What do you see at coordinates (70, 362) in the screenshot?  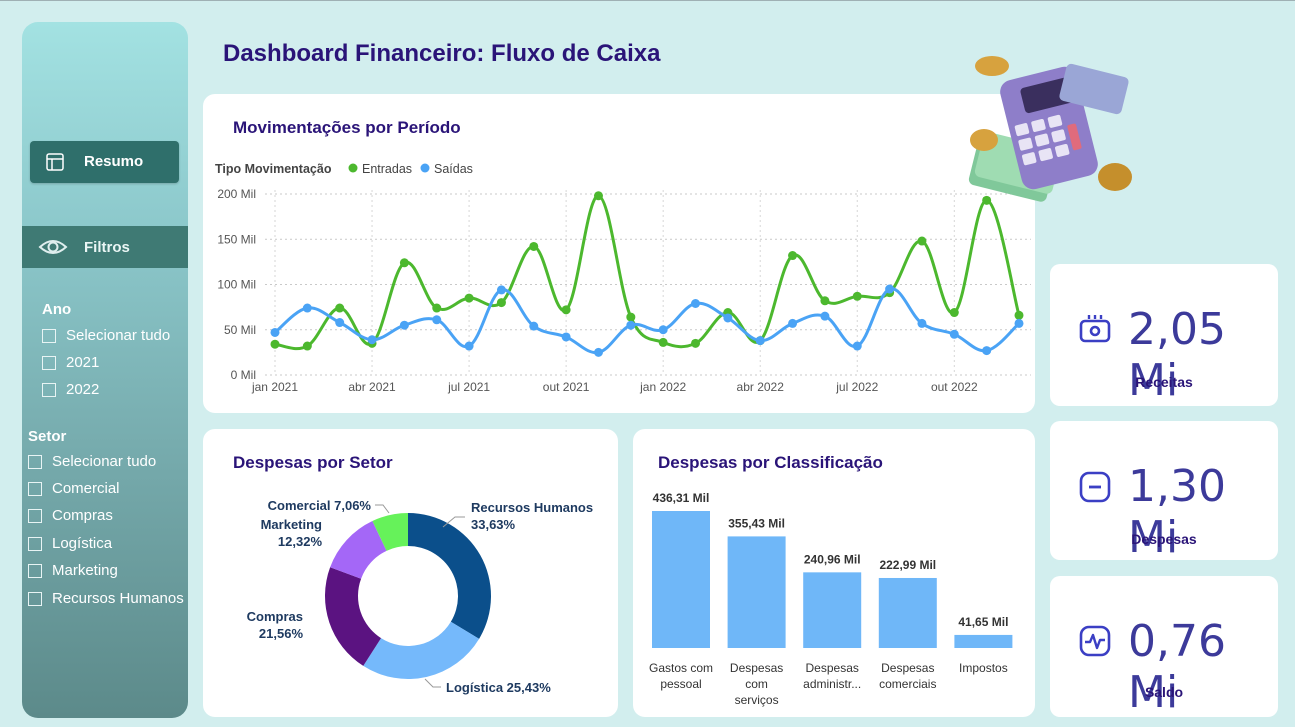 I see `ano-option-2021: 2021` at bounding box center [70, 362].